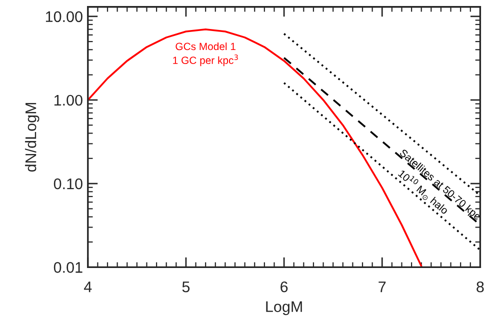 This screenshot has width=491, height=327. I want to click on x-tick-label: 4, so click(88, 287).